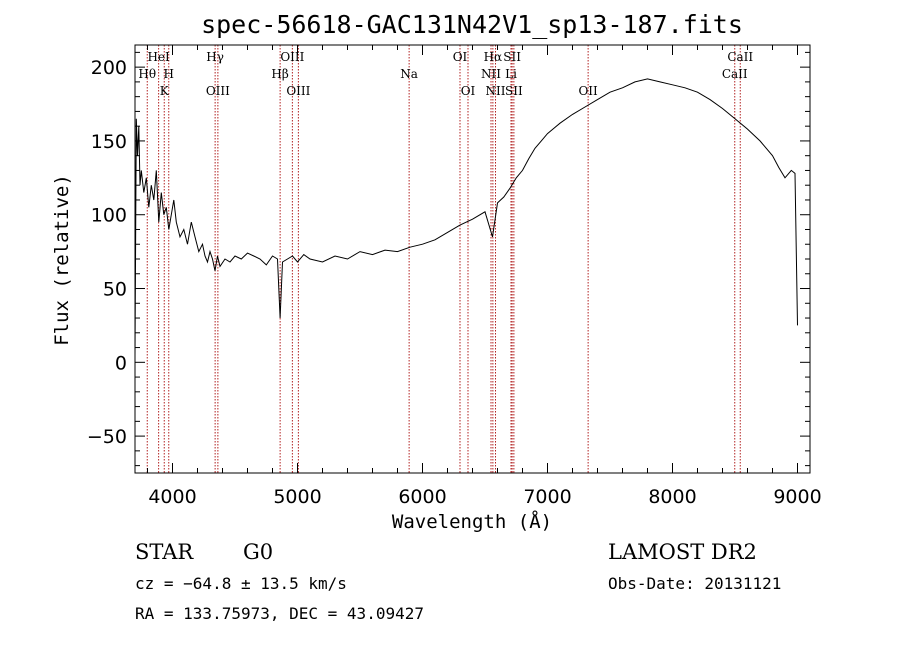 The height and width of the screenshot is (649, 900). I want to click on x-tick-label: 9000, so click(797, 497).